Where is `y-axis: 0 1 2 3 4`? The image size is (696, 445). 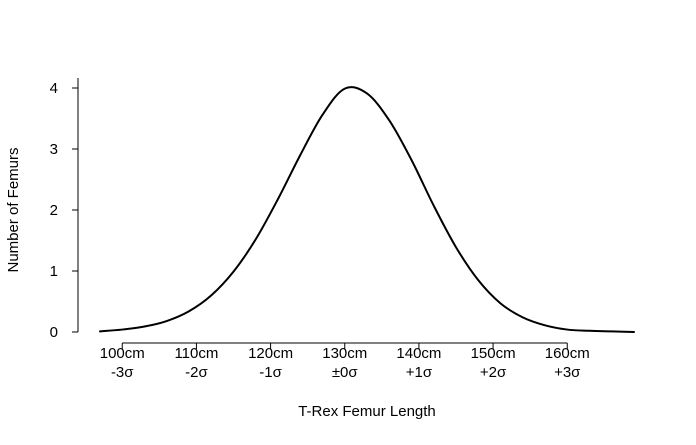
y-axis: 0 1 2 3 4 is located at coordinates (64, 209).